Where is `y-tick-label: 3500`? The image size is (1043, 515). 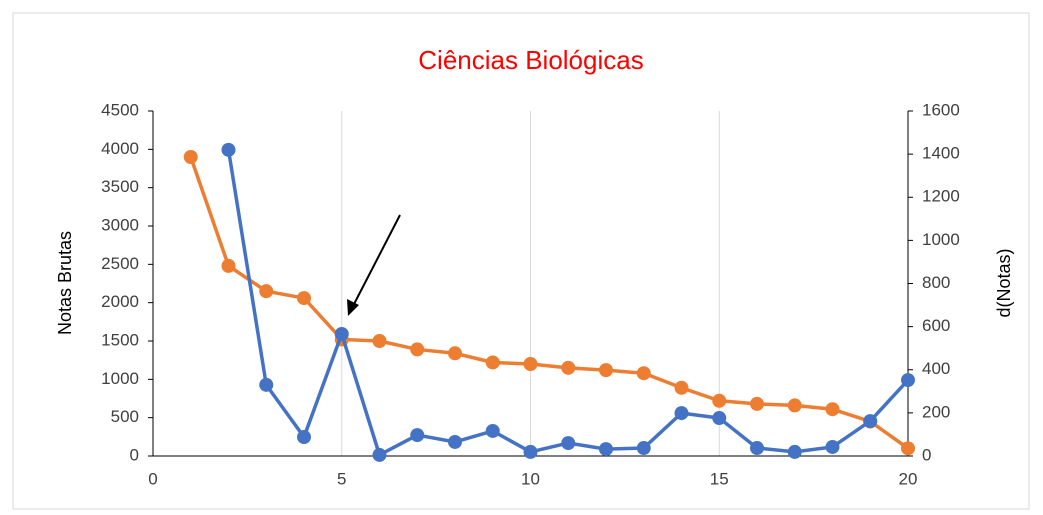
y-tick-label: 3500 is located at coordinates (120, 186).